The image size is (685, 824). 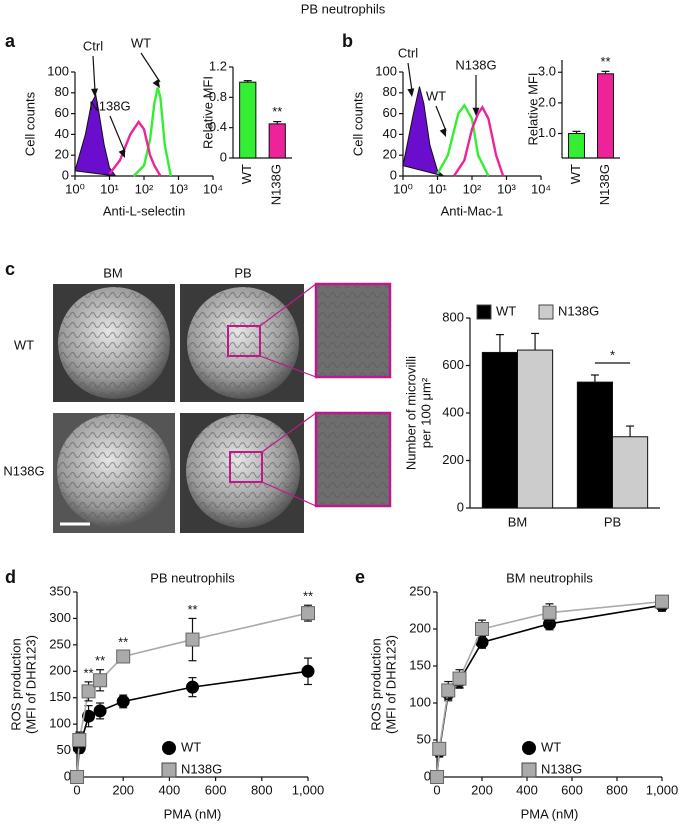 What do you see at coordinates (95, 135) in the screenshot?
I see `histogram-area` at bounding box center [95, 135].